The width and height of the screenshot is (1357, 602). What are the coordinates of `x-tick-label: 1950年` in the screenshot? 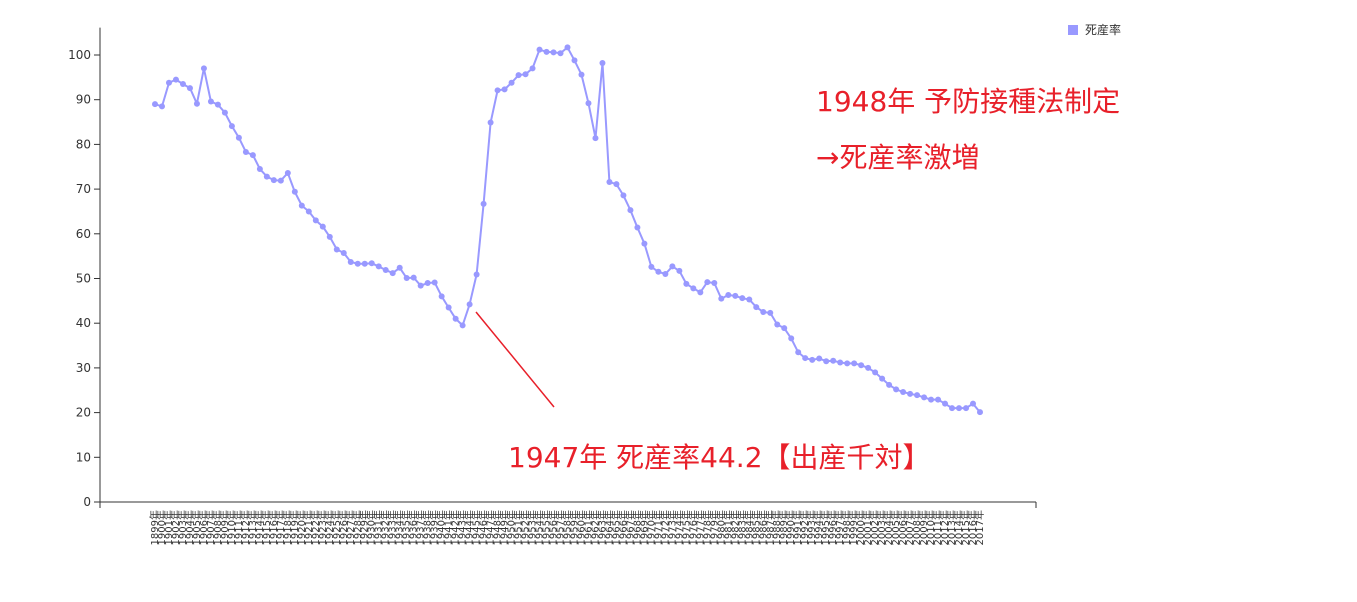 It's located at (511, 527).